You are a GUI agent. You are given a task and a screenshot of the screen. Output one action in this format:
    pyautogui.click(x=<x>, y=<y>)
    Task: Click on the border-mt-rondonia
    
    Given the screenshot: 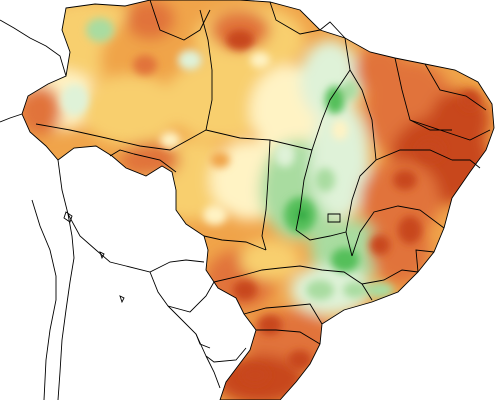 What is the action you would take?
    pyautogui.click(x=155, y=163)
    